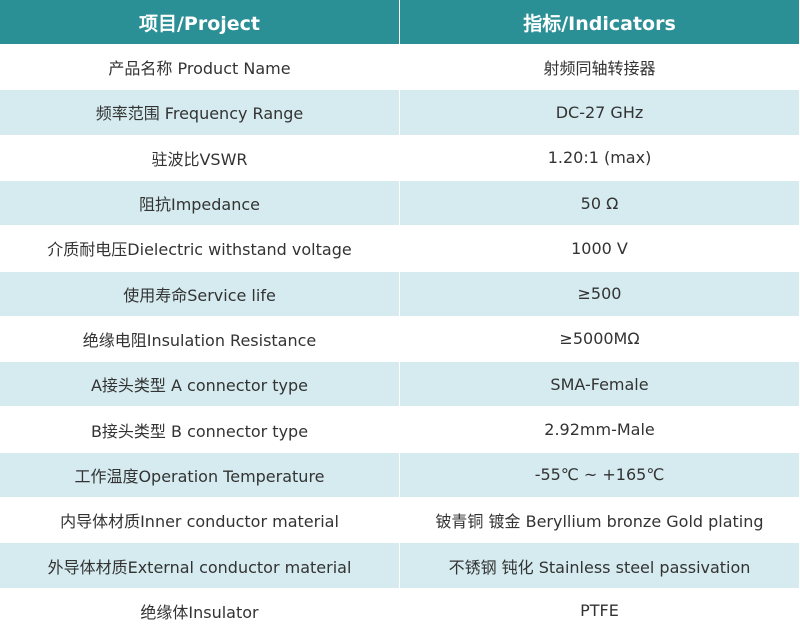 The height and width of the screenshot is (634, 800). What do you see at coordinates (200, 430) in the screenshot?
I see `table-cell: B接头类型 B connector type` at bounding box center [200, 430].